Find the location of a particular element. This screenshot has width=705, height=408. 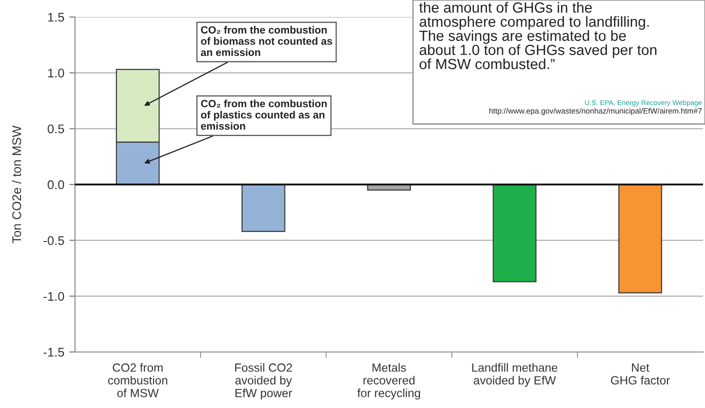

annotation: CO₂ from the combustion of biomass not counted as an emission is located at coordinates (266, 41).